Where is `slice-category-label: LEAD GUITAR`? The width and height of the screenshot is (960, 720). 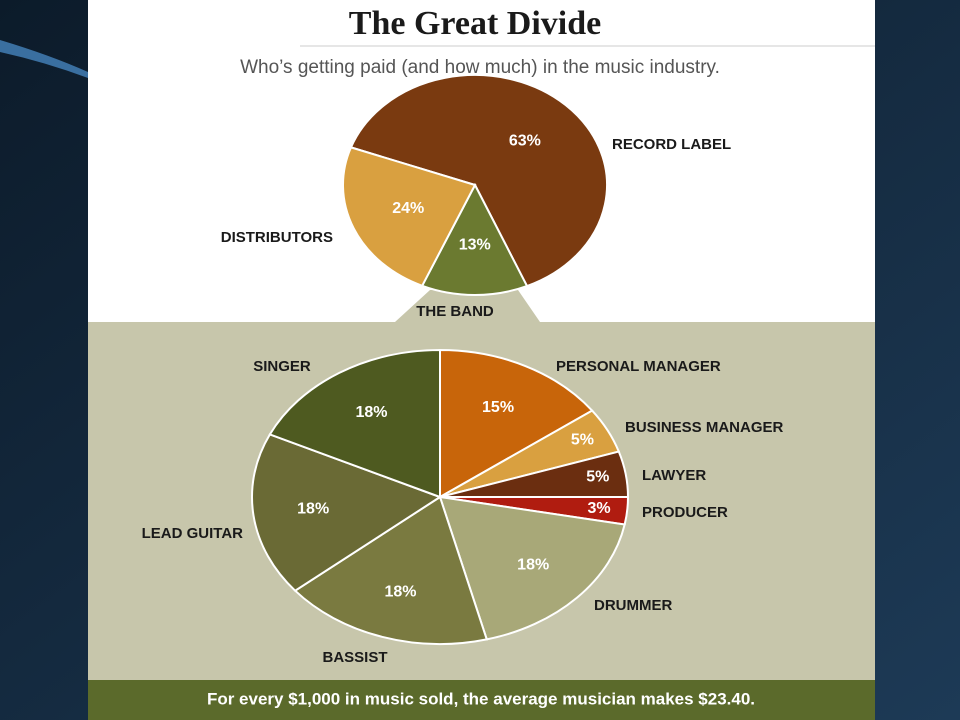
slice-category-label: LEAD GUITAR is located at coordinates (193, 533).